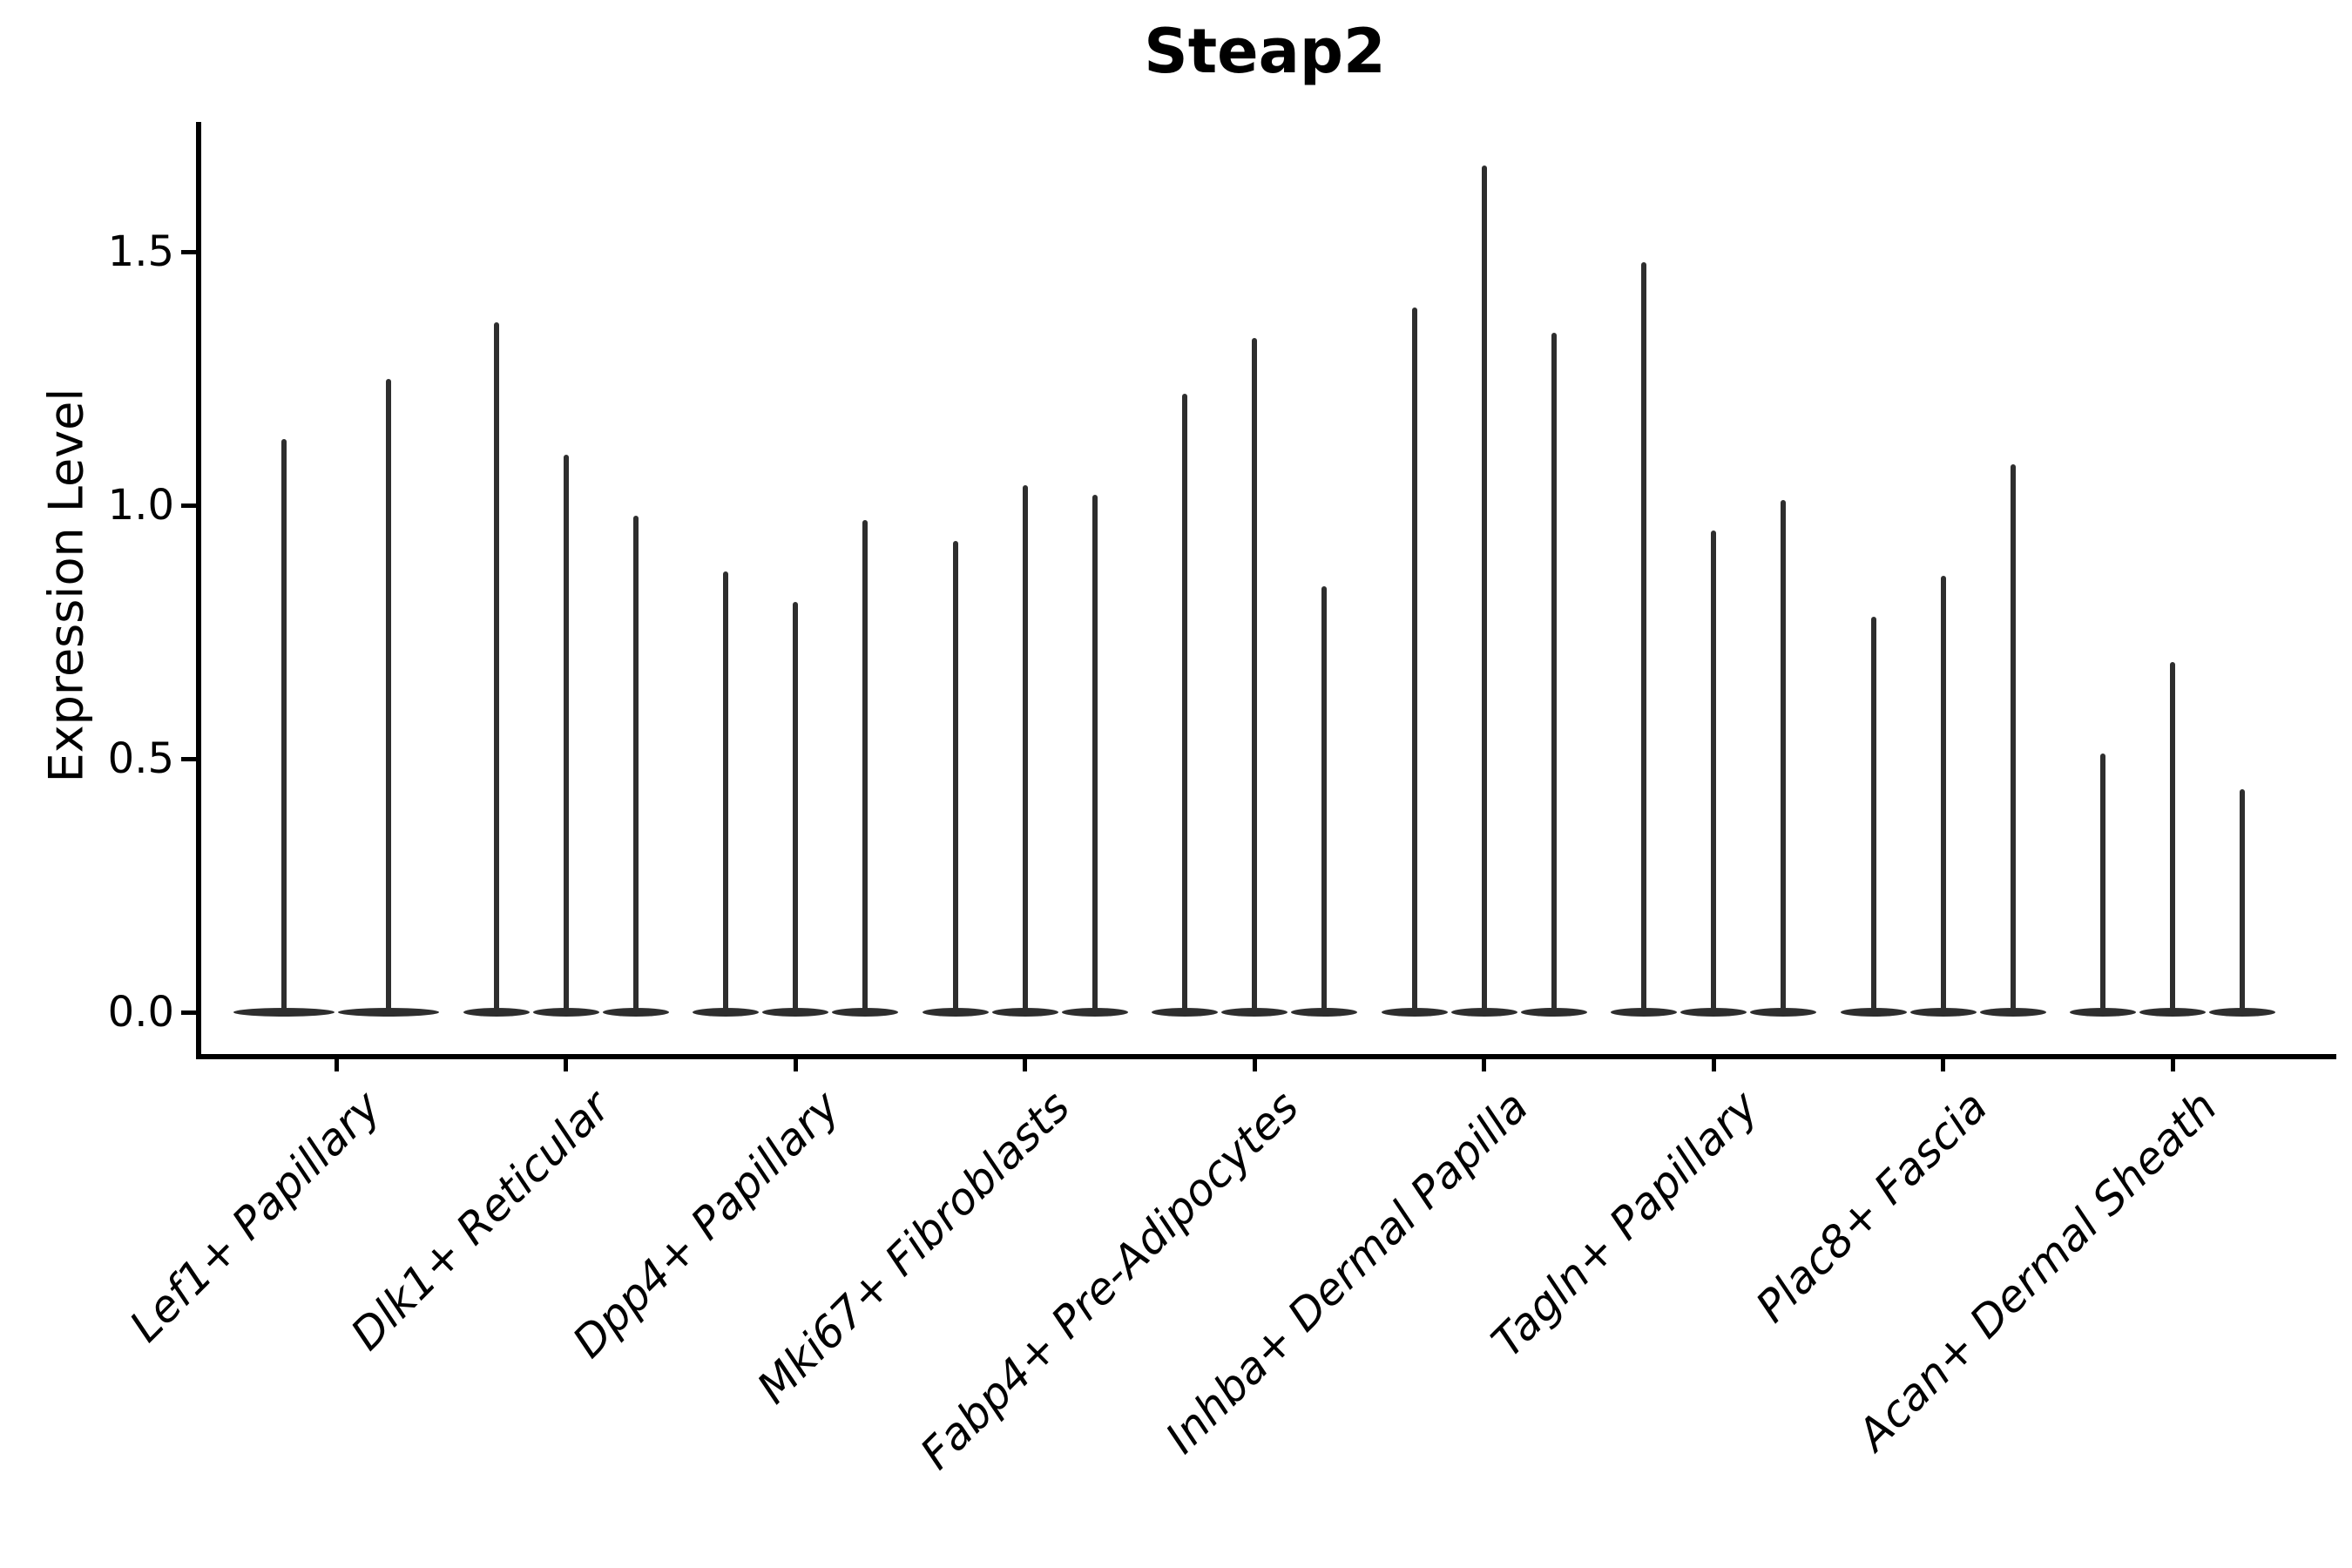 Image resolution: width=2352 pixels, height=1568 pixels. Describe the element at coordinates (1266, 1056) in the screenshot. I see `x-axis-spine` at that location.